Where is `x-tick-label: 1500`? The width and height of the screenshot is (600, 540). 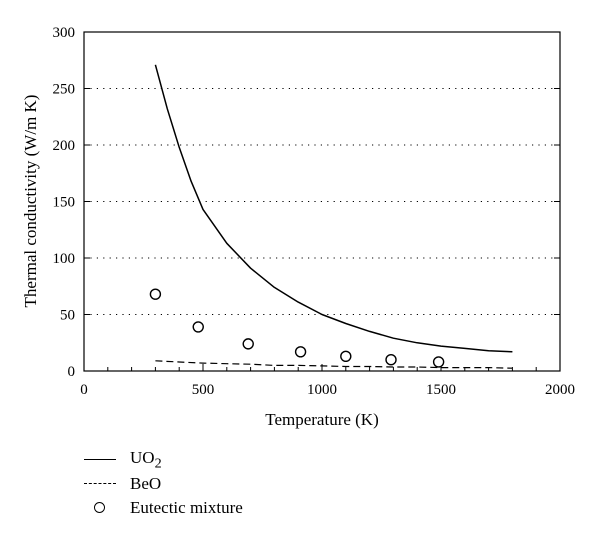 x-tick-label: 1500 is located at coordinates (441, 390).